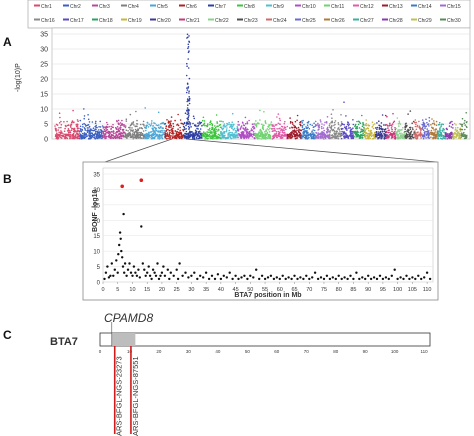 The image size is (474, 436). Describe the element at coordinates (18, 77) in the screenshot. I see `y-axis-label-a: -log(10)P` at that location.